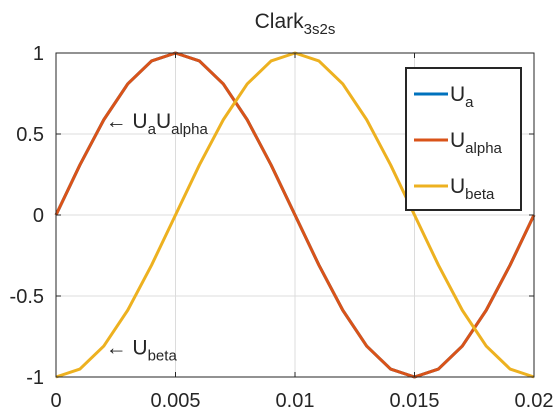  I want to click on x-tick-label: 0.005, so click(175, 401).